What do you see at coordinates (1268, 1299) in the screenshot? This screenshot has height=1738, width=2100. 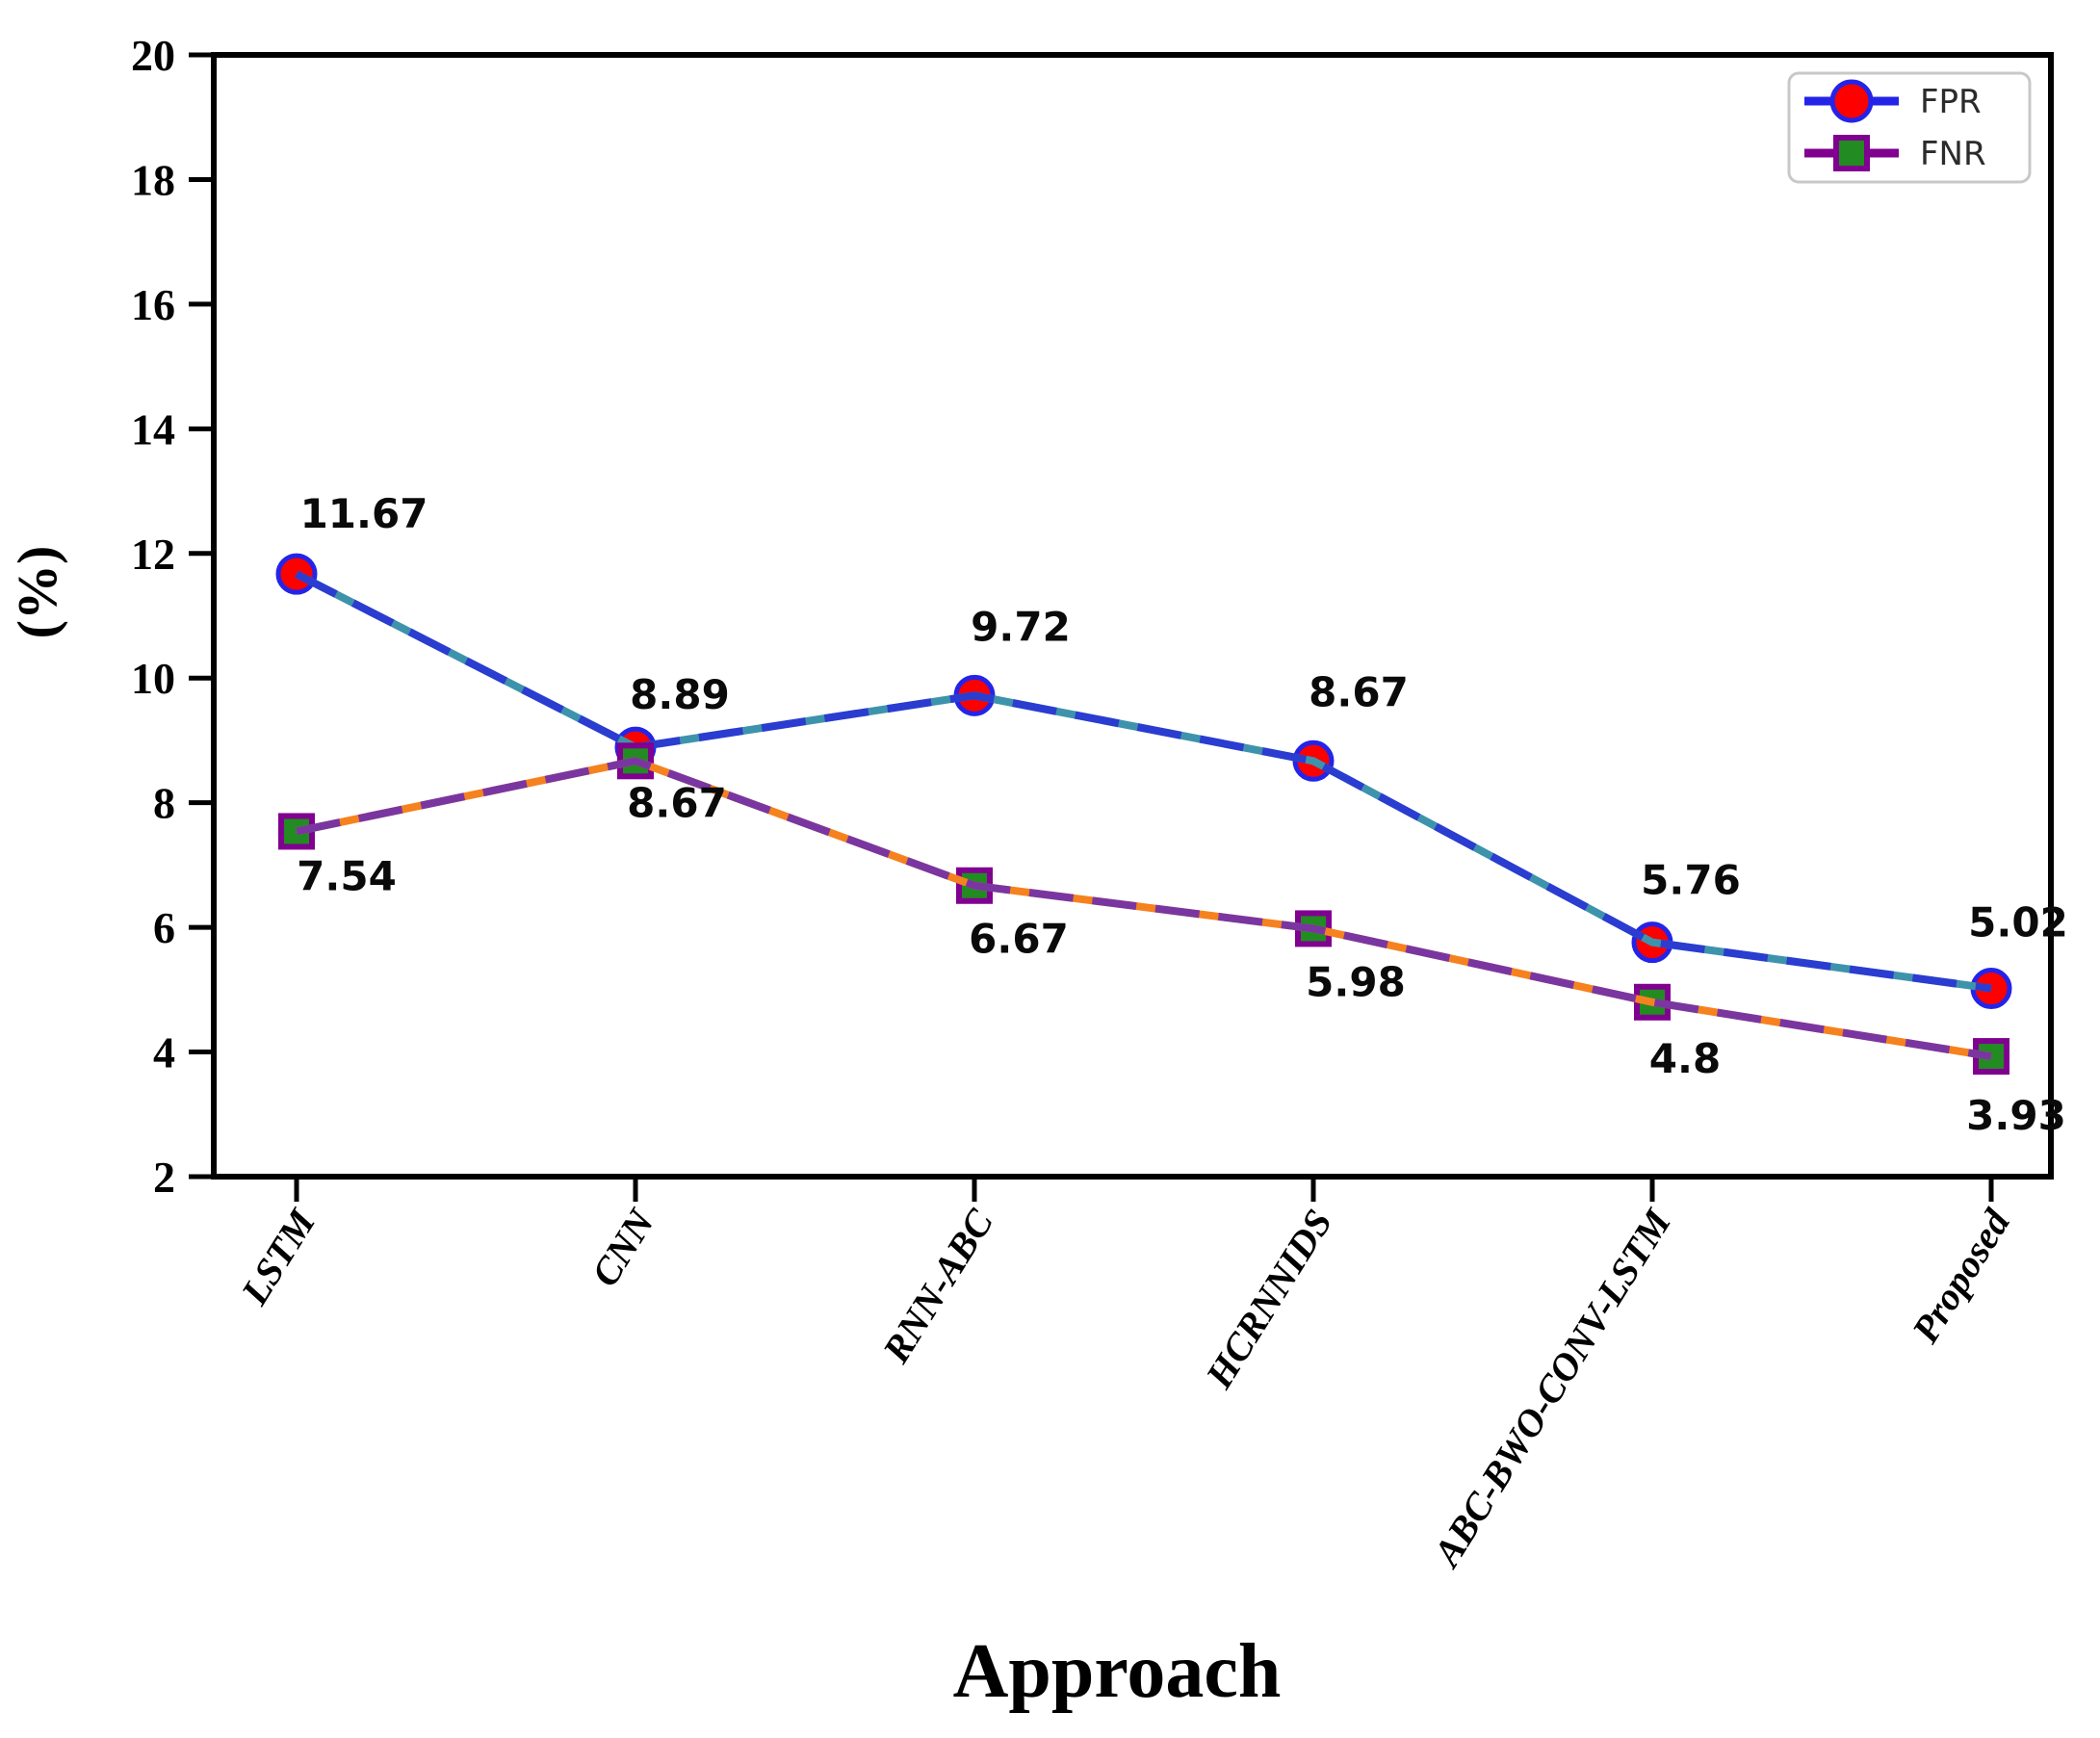 I see `x-tick-label-hcrnnids: HCRNNIDS` at bounding box center [1268, 1299].